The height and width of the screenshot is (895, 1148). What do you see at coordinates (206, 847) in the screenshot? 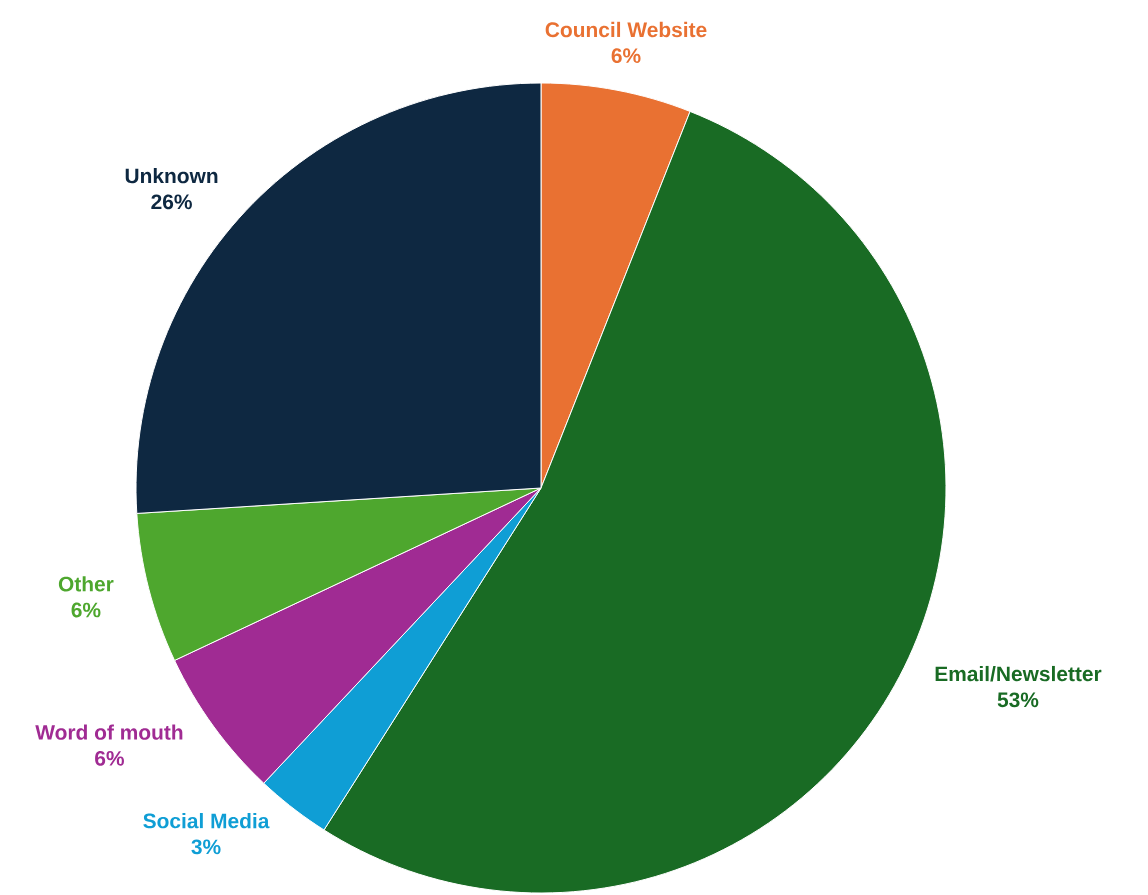
I see `data-label: 3%` at bounding box center [206, 847].